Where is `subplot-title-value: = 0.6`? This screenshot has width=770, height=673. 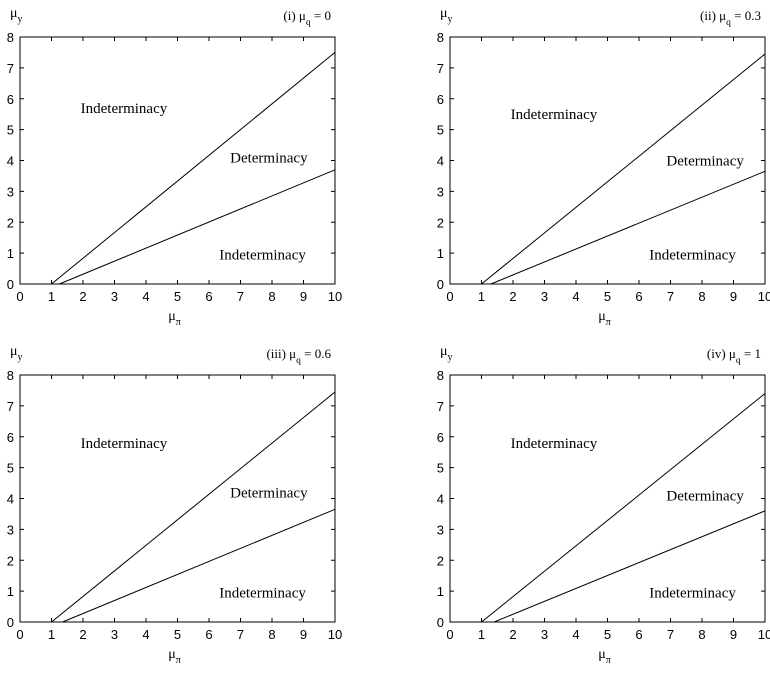
subplot-title-value: = 0.6 is located at coordinates (316, 353).